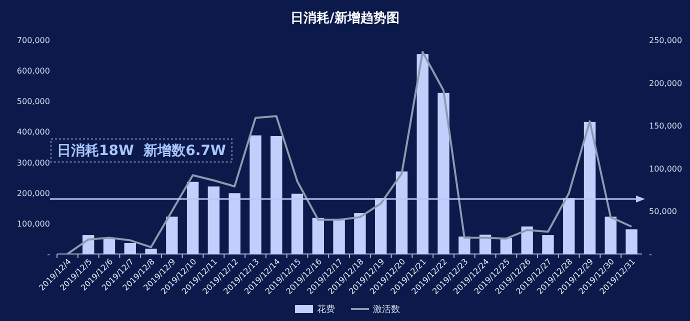  What do you see at coordinates (665, 126) in the screenshot?
I see `y2-tick-label: 150,000` at bounding box center [665, 126].